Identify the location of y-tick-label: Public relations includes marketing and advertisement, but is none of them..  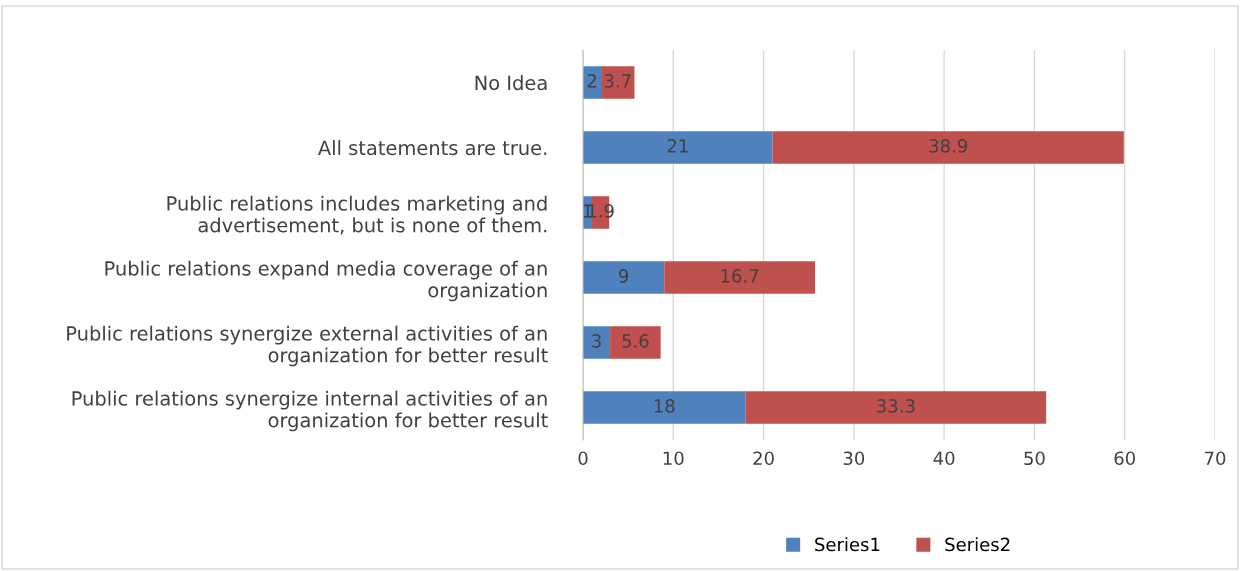
(357, 215).